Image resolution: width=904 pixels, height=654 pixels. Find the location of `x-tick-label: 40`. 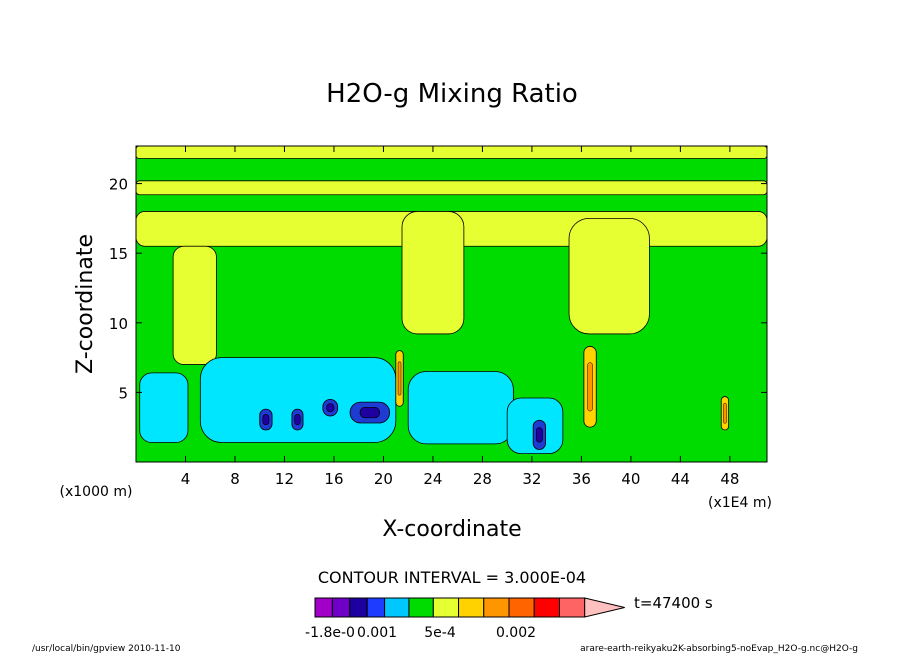

x-tick-label: 40 is located at coordinates (630, 479).